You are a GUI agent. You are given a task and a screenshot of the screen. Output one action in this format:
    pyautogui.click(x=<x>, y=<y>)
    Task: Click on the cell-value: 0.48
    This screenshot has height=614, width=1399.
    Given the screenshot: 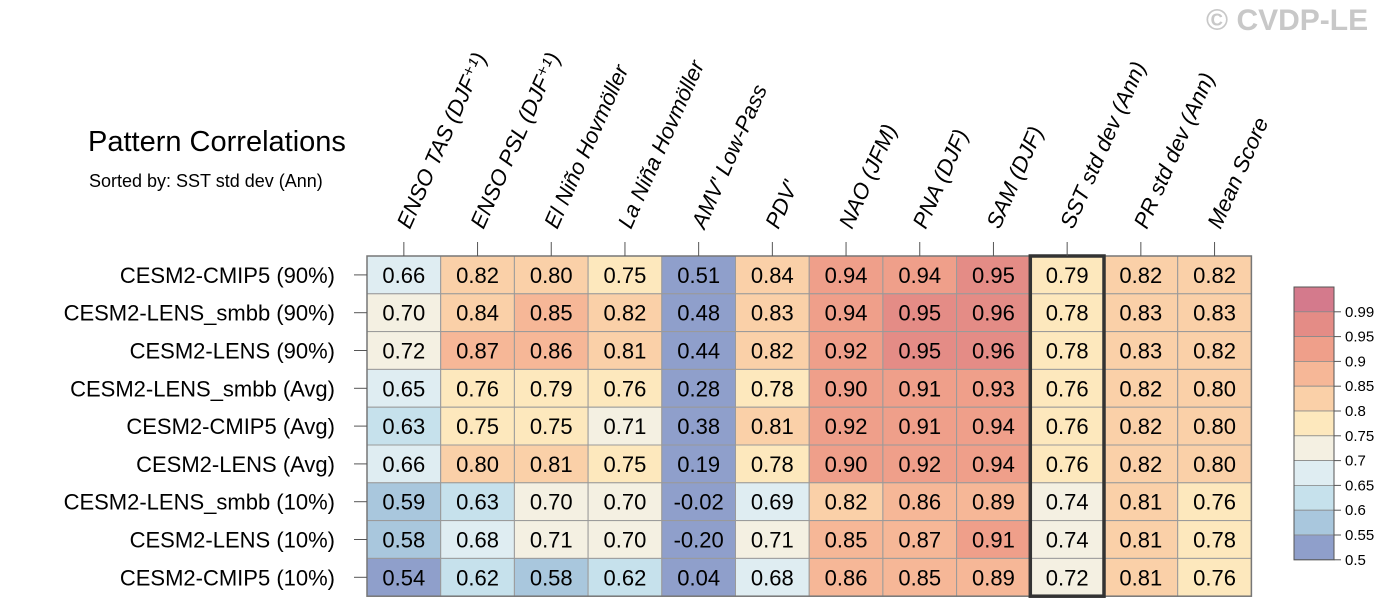 What is the action you would take?
    pyautogui.click(x=698, y=313)
    